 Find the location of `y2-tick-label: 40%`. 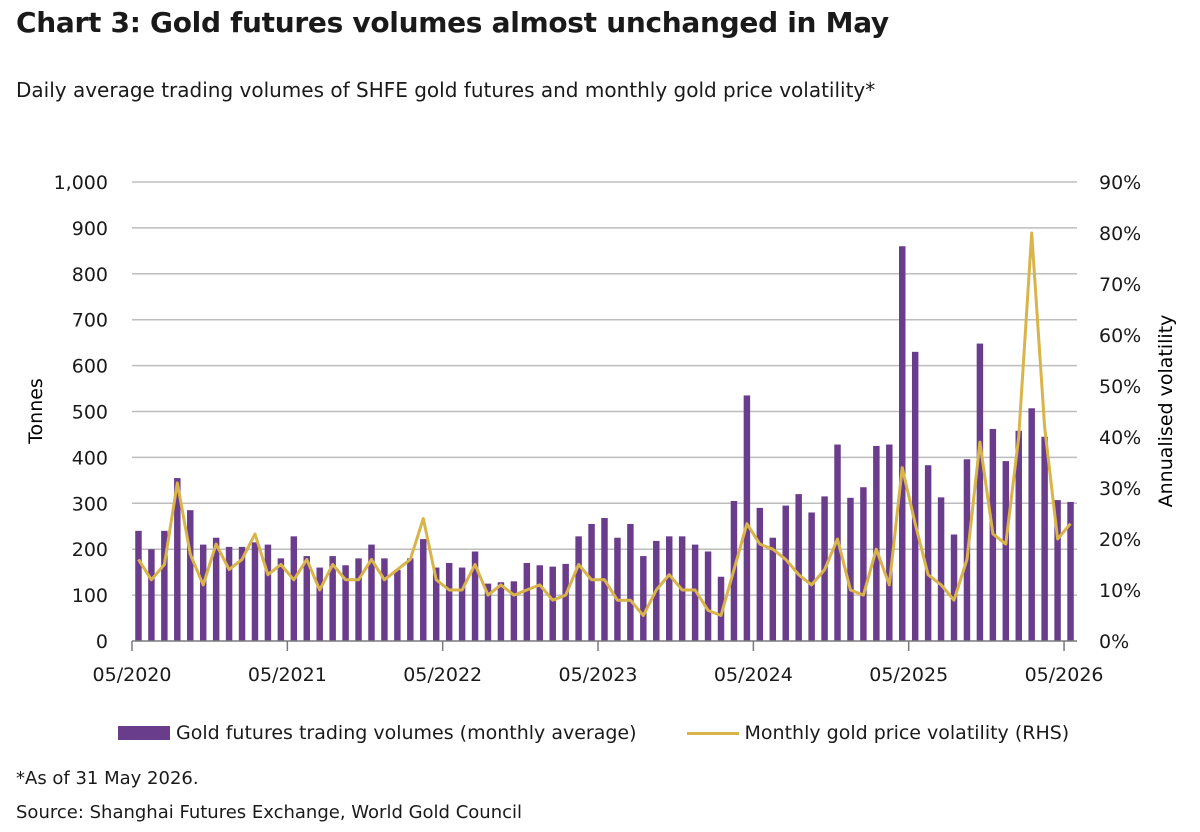

y2-tick-label: 40% is located at coordinates (1120, 438).